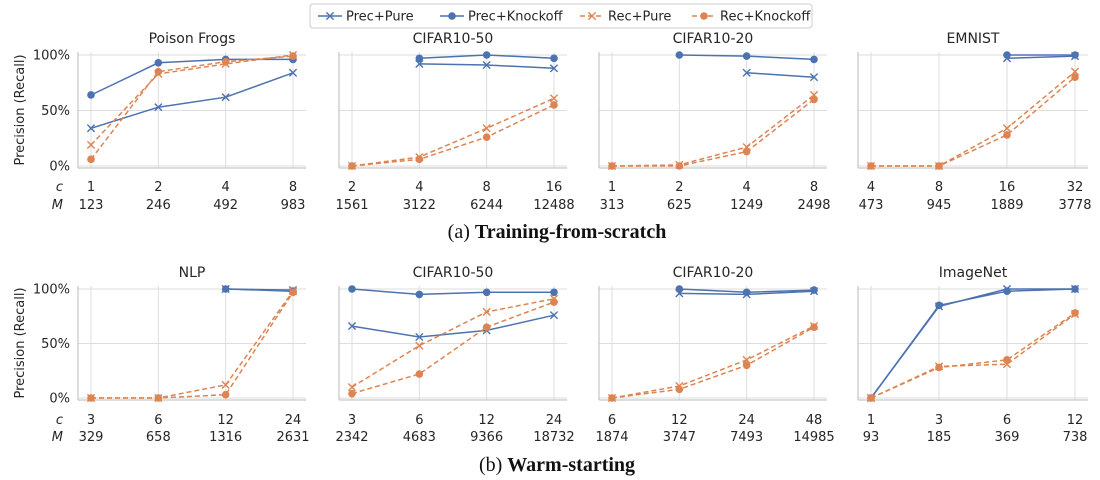 This screenshot has width=1100, height=480. What do you see at coordinates (419, 205) in the screenshot?
I see `x-tick-label-m: 3122` at bounding box center [419, 205].